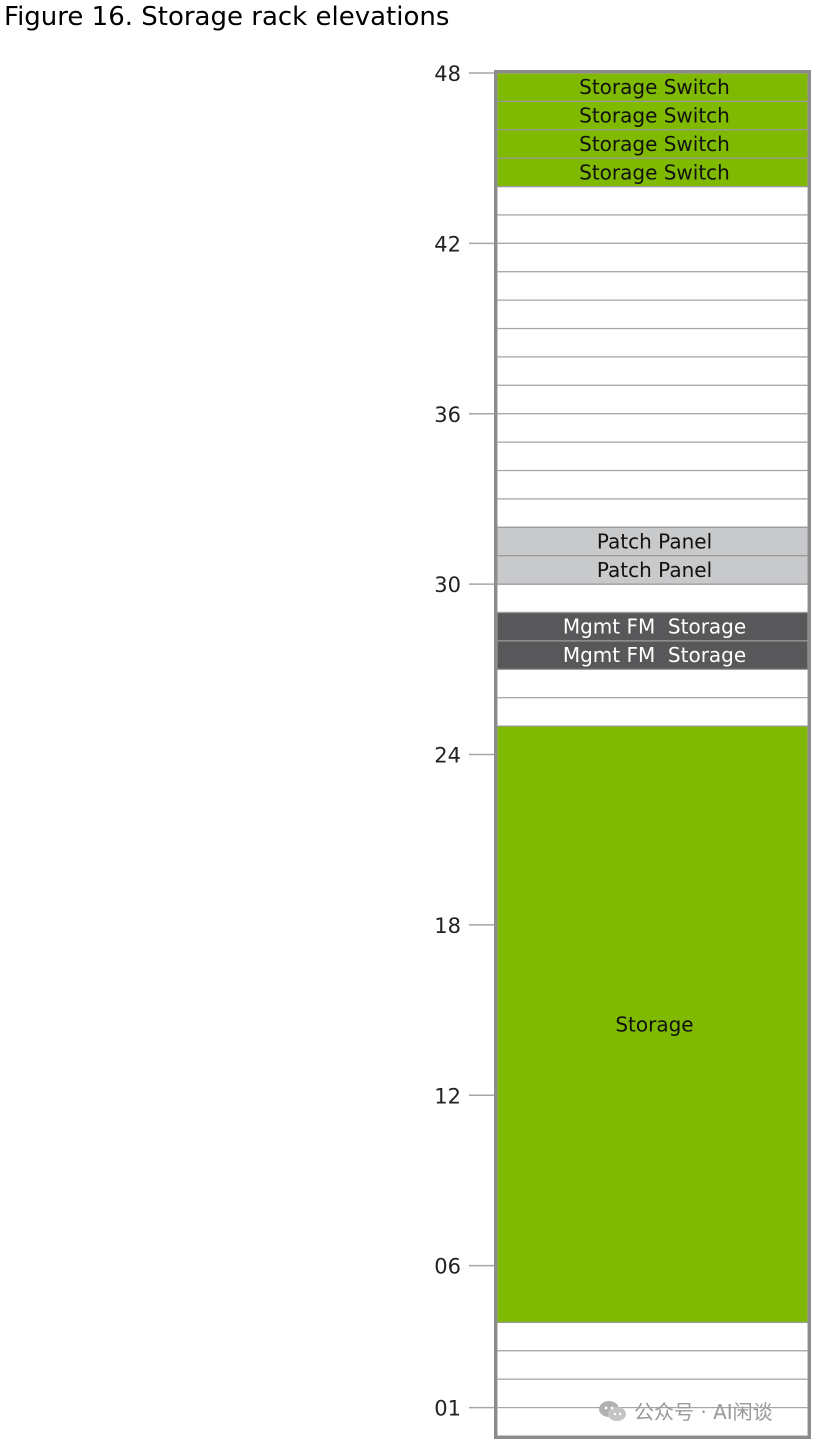 This screenshot has height=1444, width=816. I want to click on wechat-icon, so click(612, 1410).